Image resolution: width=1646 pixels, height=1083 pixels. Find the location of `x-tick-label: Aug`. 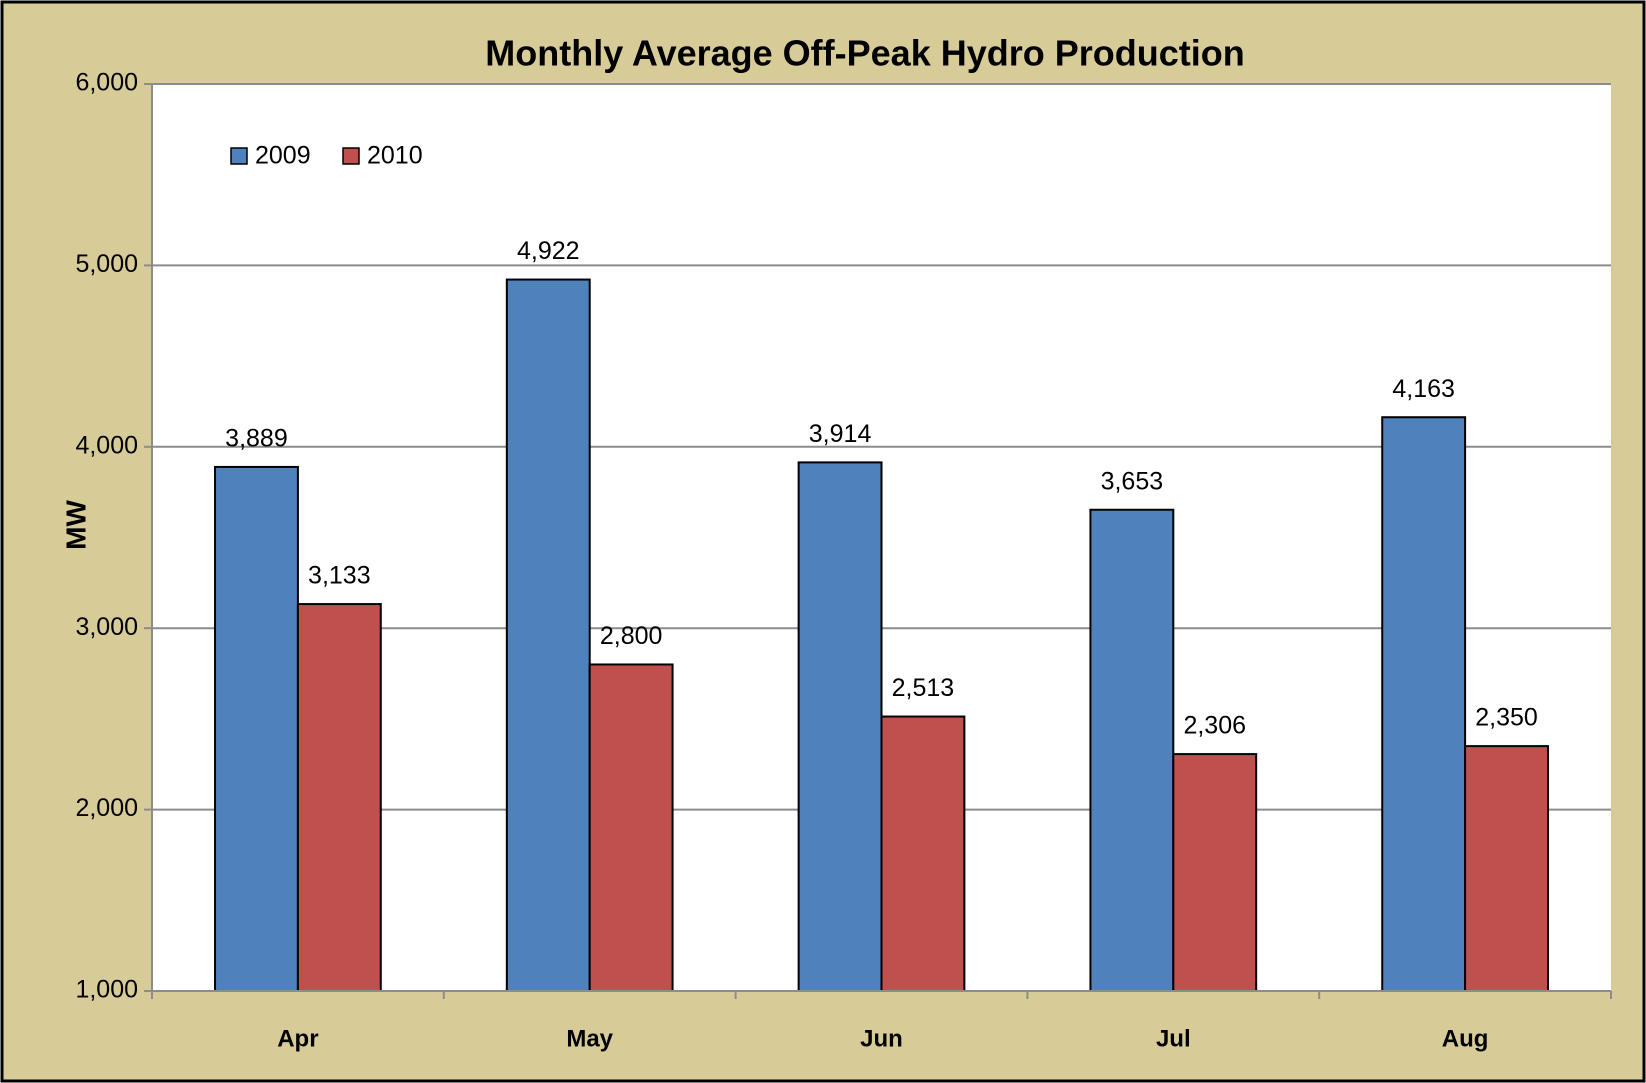

x-tick-label: Aug is located at coordinates (1465, 1038).